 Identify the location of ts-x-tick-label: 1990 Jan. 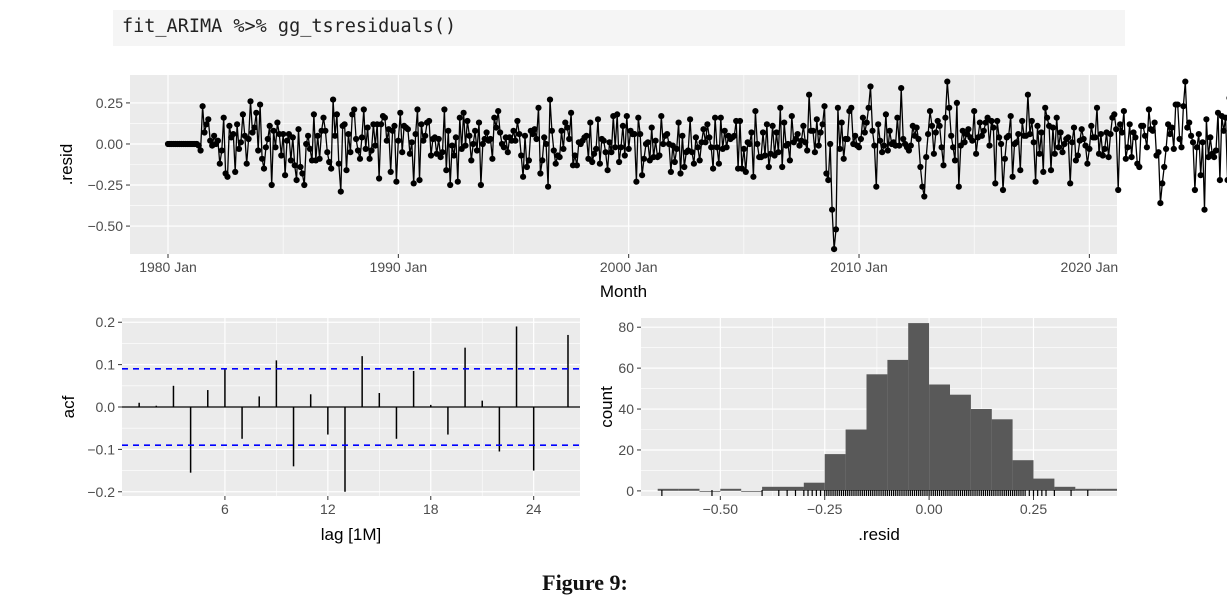
(399, 267).